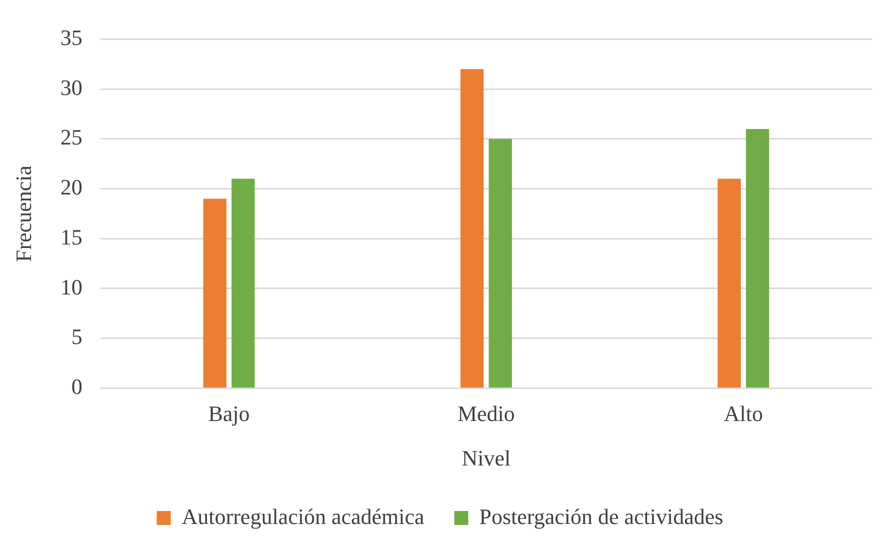  Describe the element at coordinates (743, 413) in the screenshot. I see `x-tick-label: Alto` at that location.